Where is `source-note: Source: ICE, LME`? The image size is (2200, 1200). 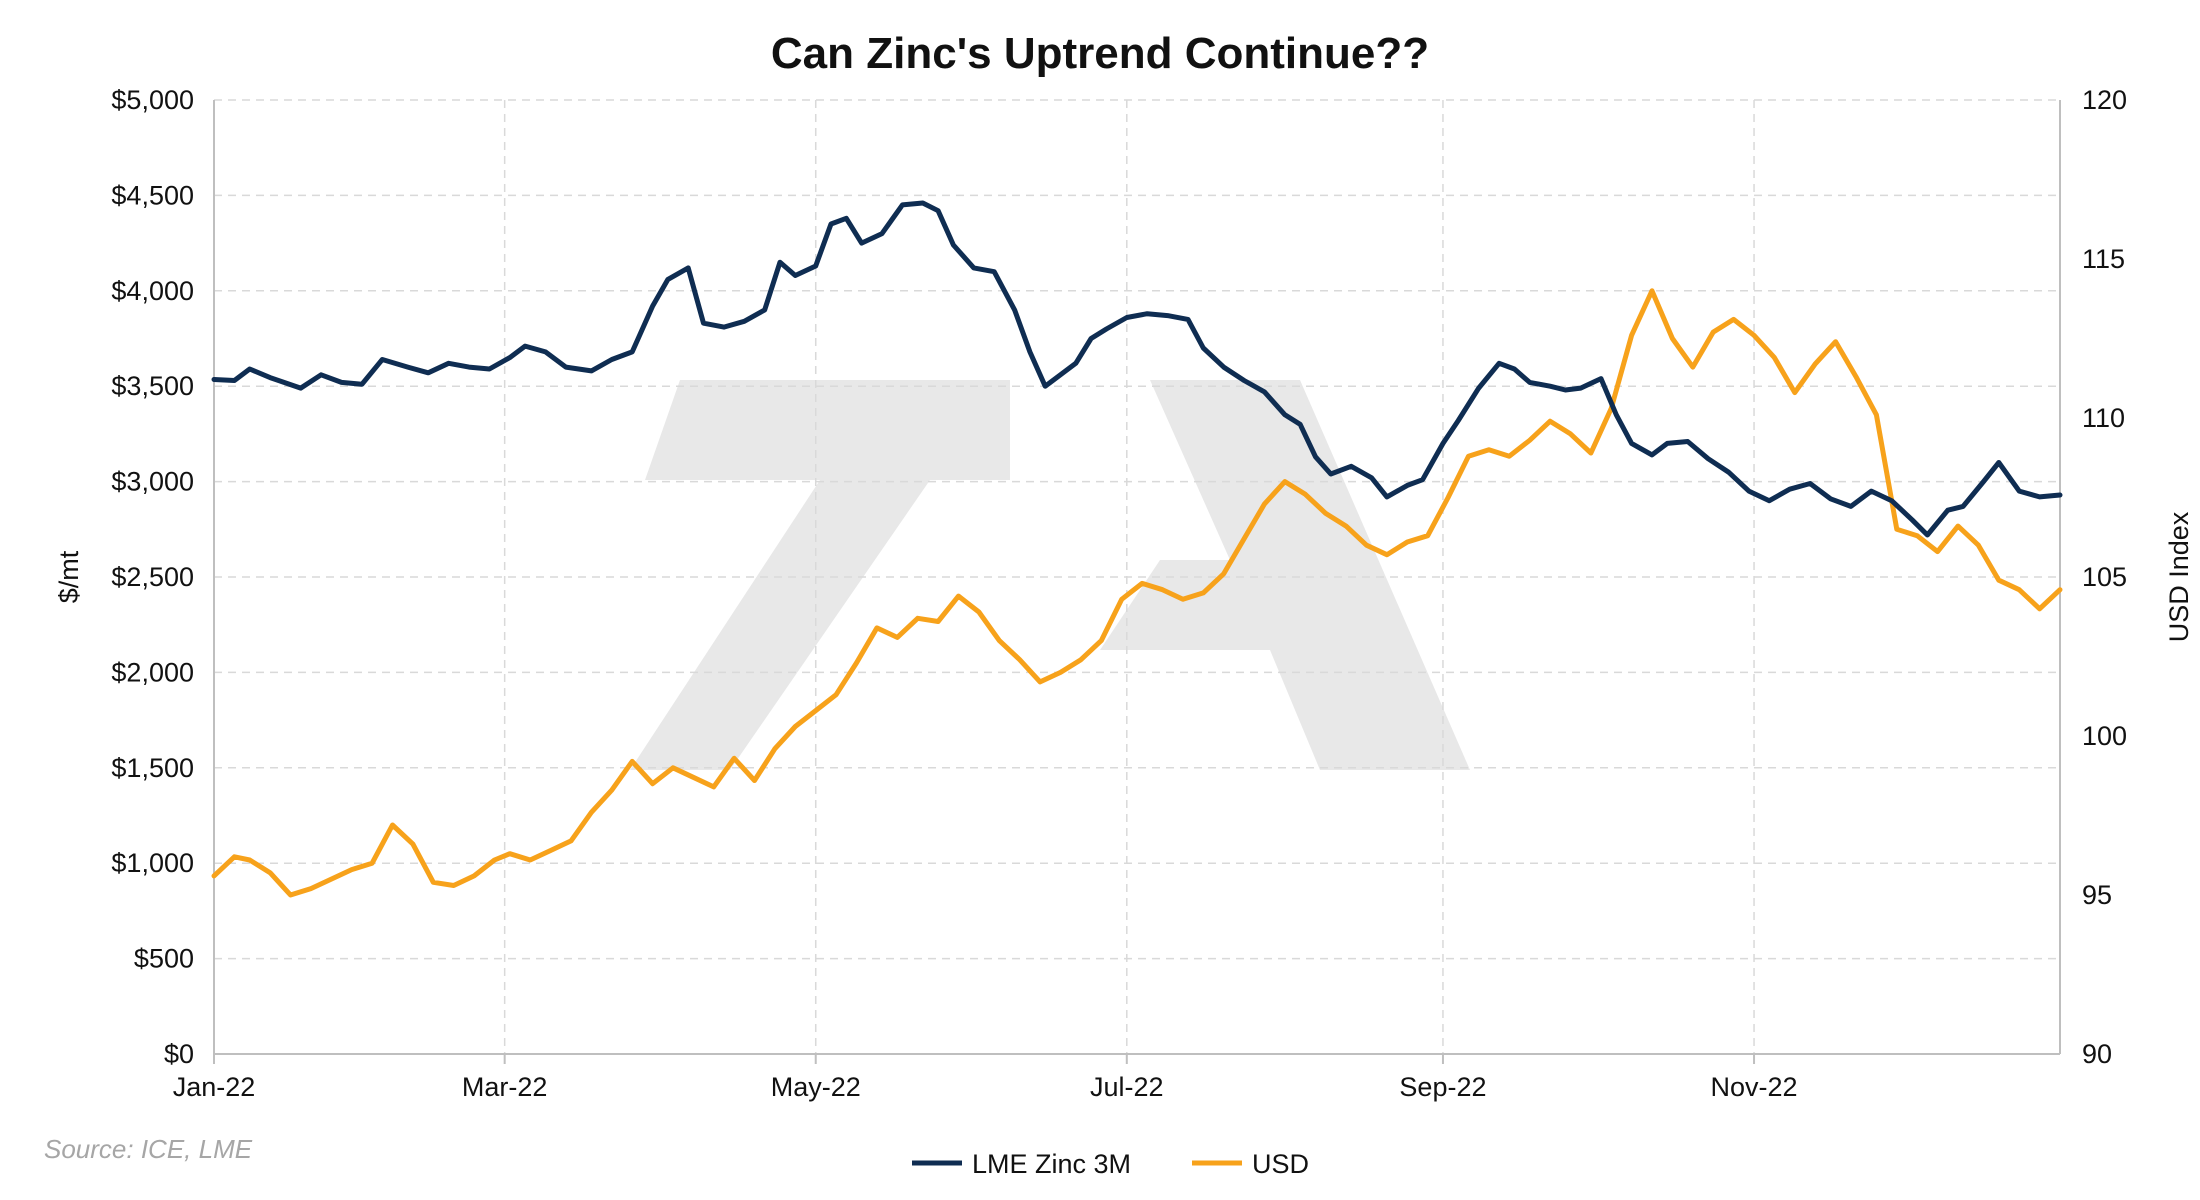 source-note: Source: ICE, LME is located at coordinates (148, 1149).